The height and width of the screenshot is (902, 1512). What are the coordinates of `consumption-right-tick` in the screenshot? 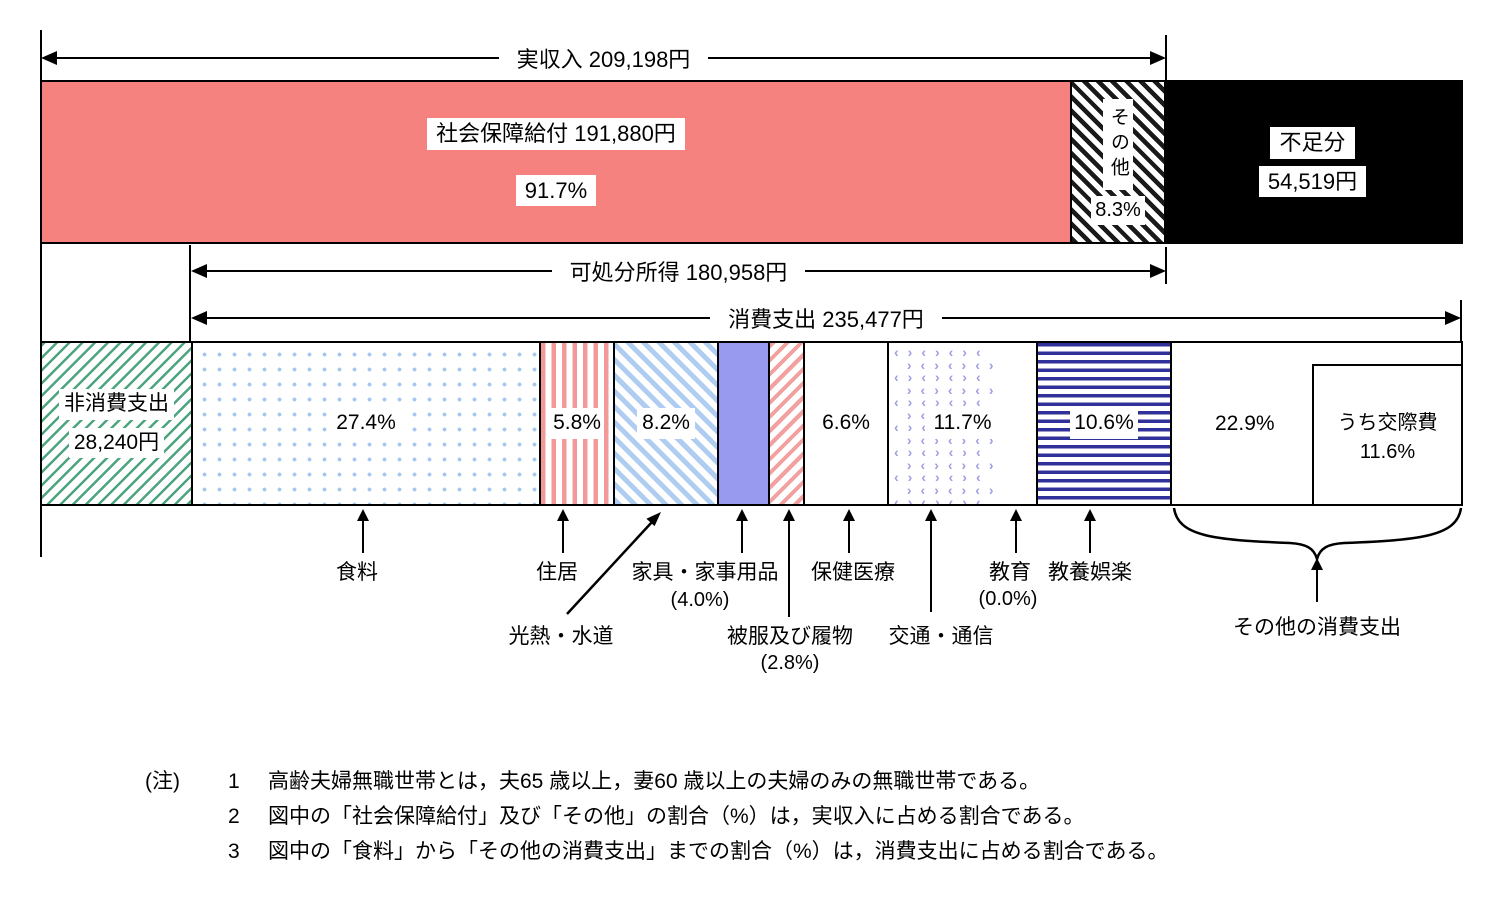 It's located at (1461, 320).